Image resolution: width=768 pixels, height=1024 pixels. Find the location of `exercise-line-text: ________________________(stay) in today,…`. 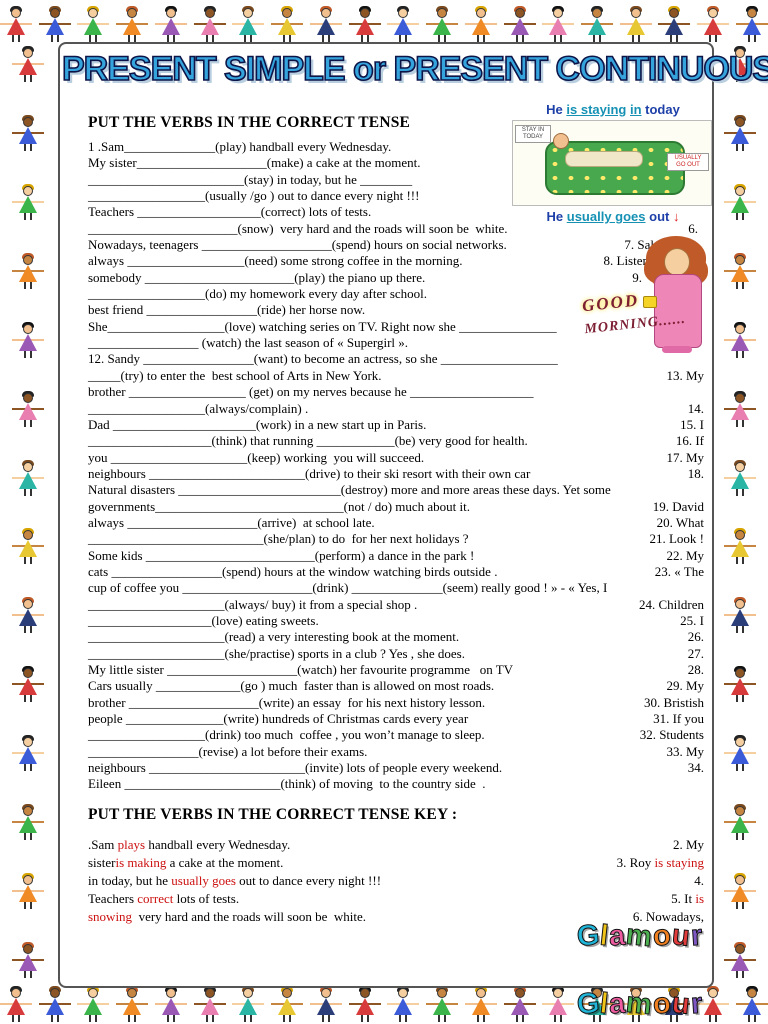

exercise-line-text: ________________________(stay) in today,… is located at coordinates (250, 179).